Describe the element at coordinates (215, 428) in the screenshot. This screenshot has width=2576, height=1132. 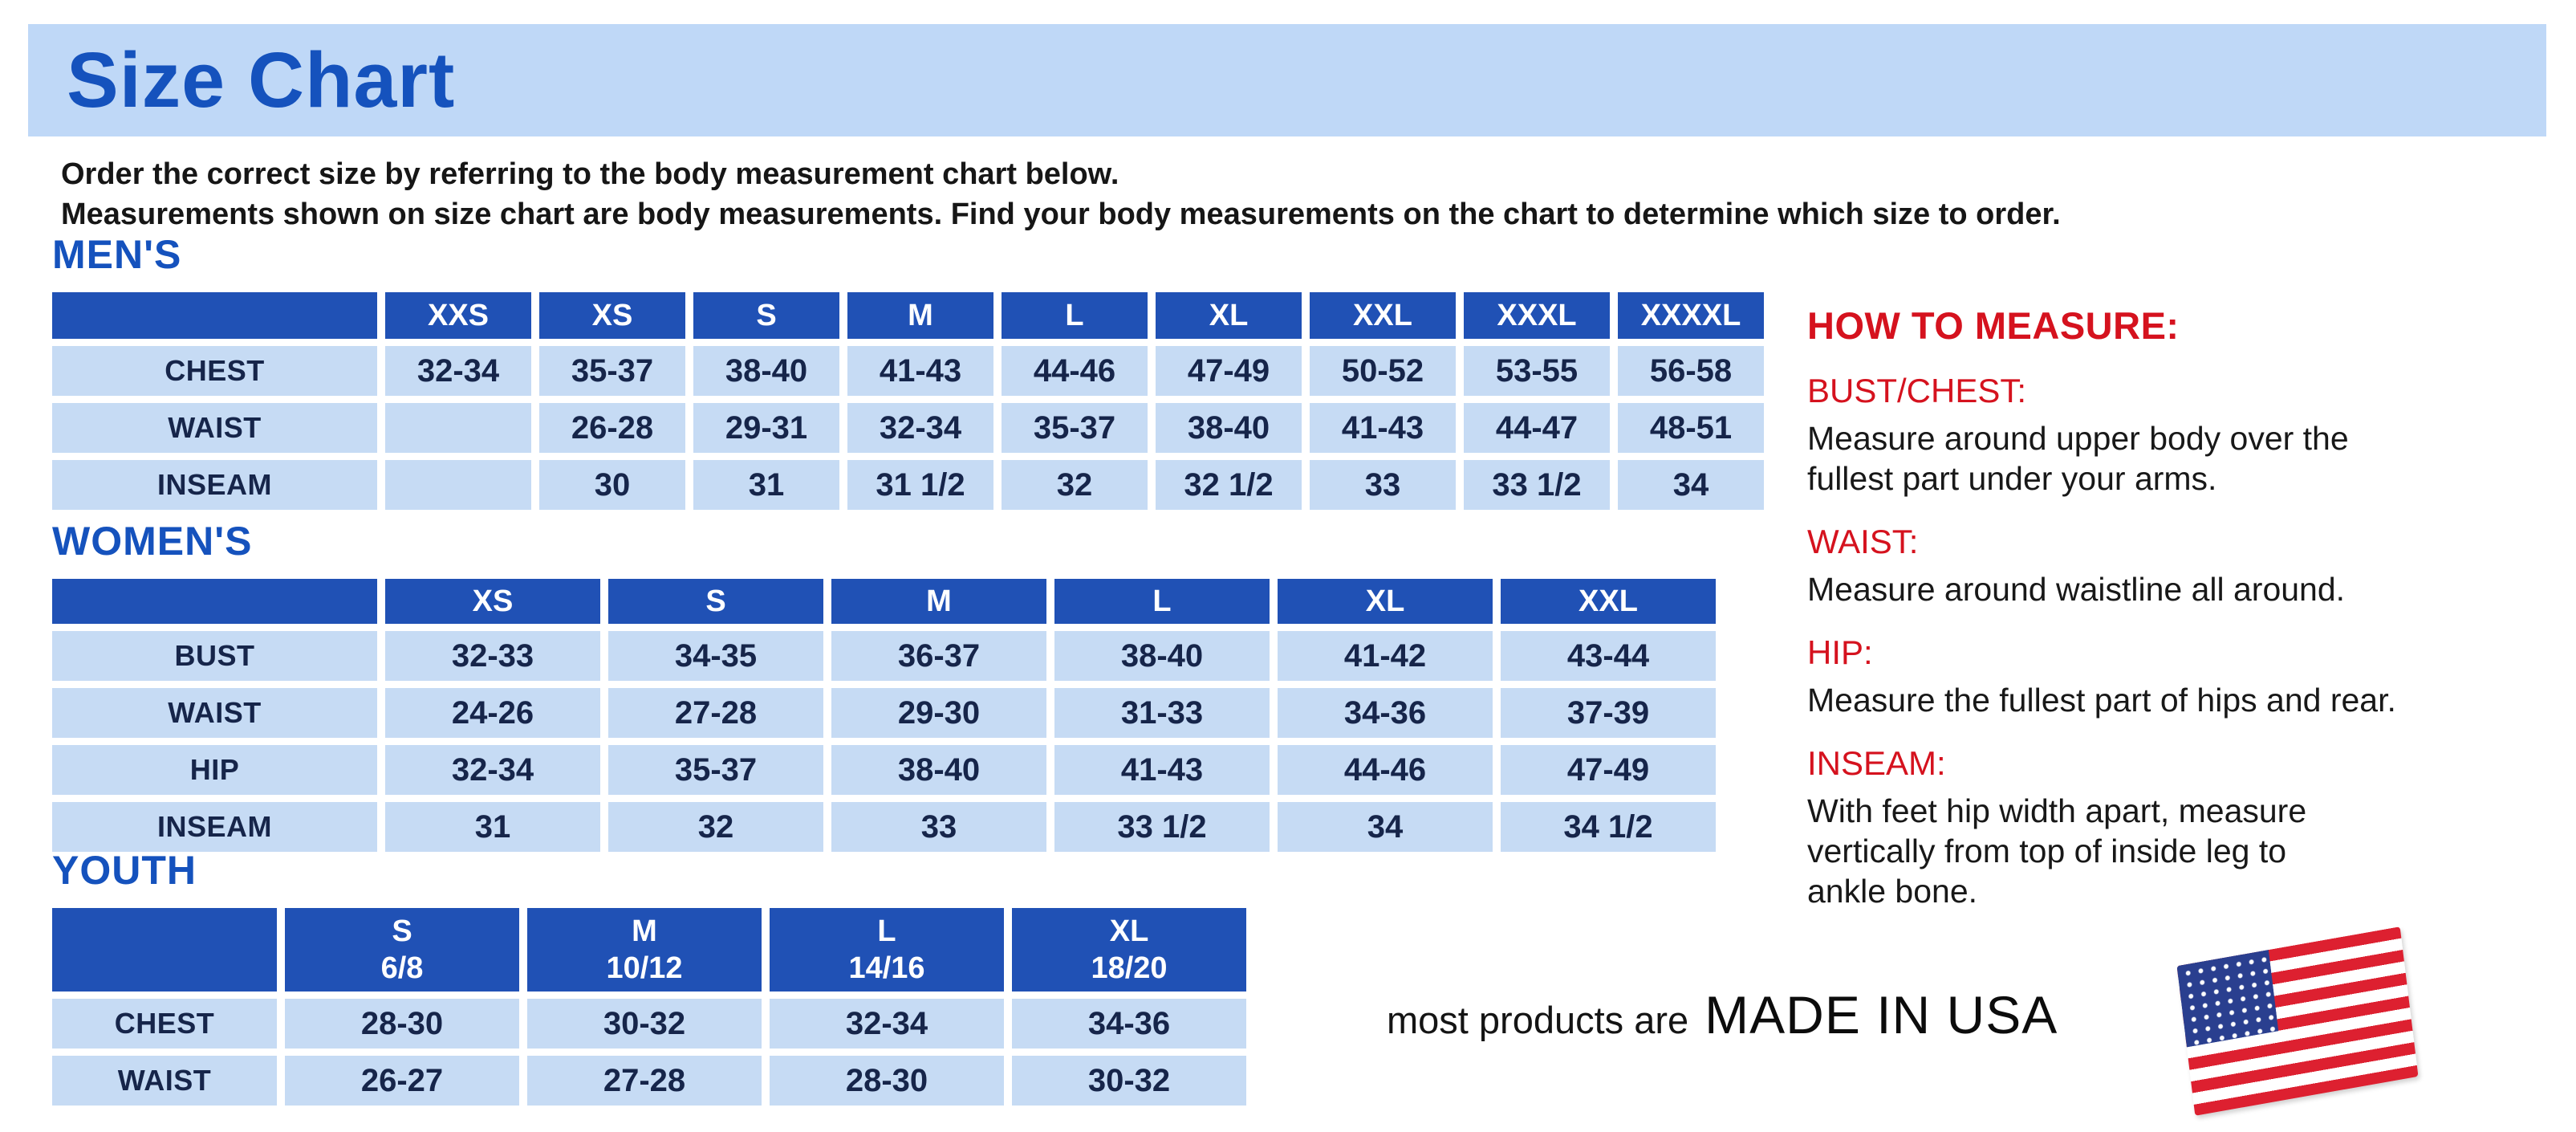
I see `mens-row-label: WAIST` at that location.